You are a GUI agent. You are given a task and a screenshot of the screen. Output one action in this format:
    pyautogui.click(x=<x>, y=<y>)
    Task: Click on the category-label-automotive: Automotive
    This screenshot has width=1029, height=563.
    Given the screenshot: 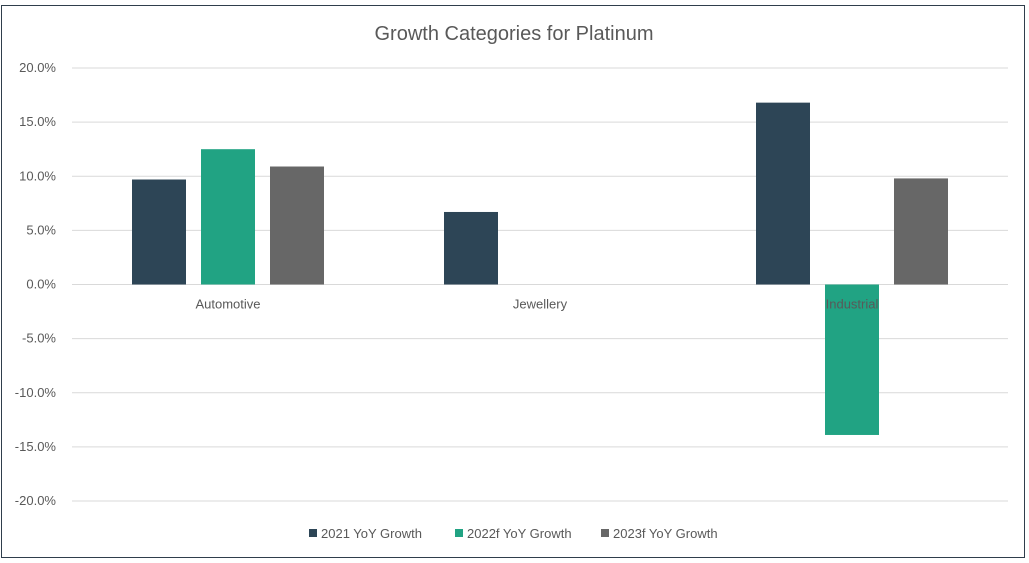 What is the action you would take?
    pyautogui.click(x=227, y=304)
    